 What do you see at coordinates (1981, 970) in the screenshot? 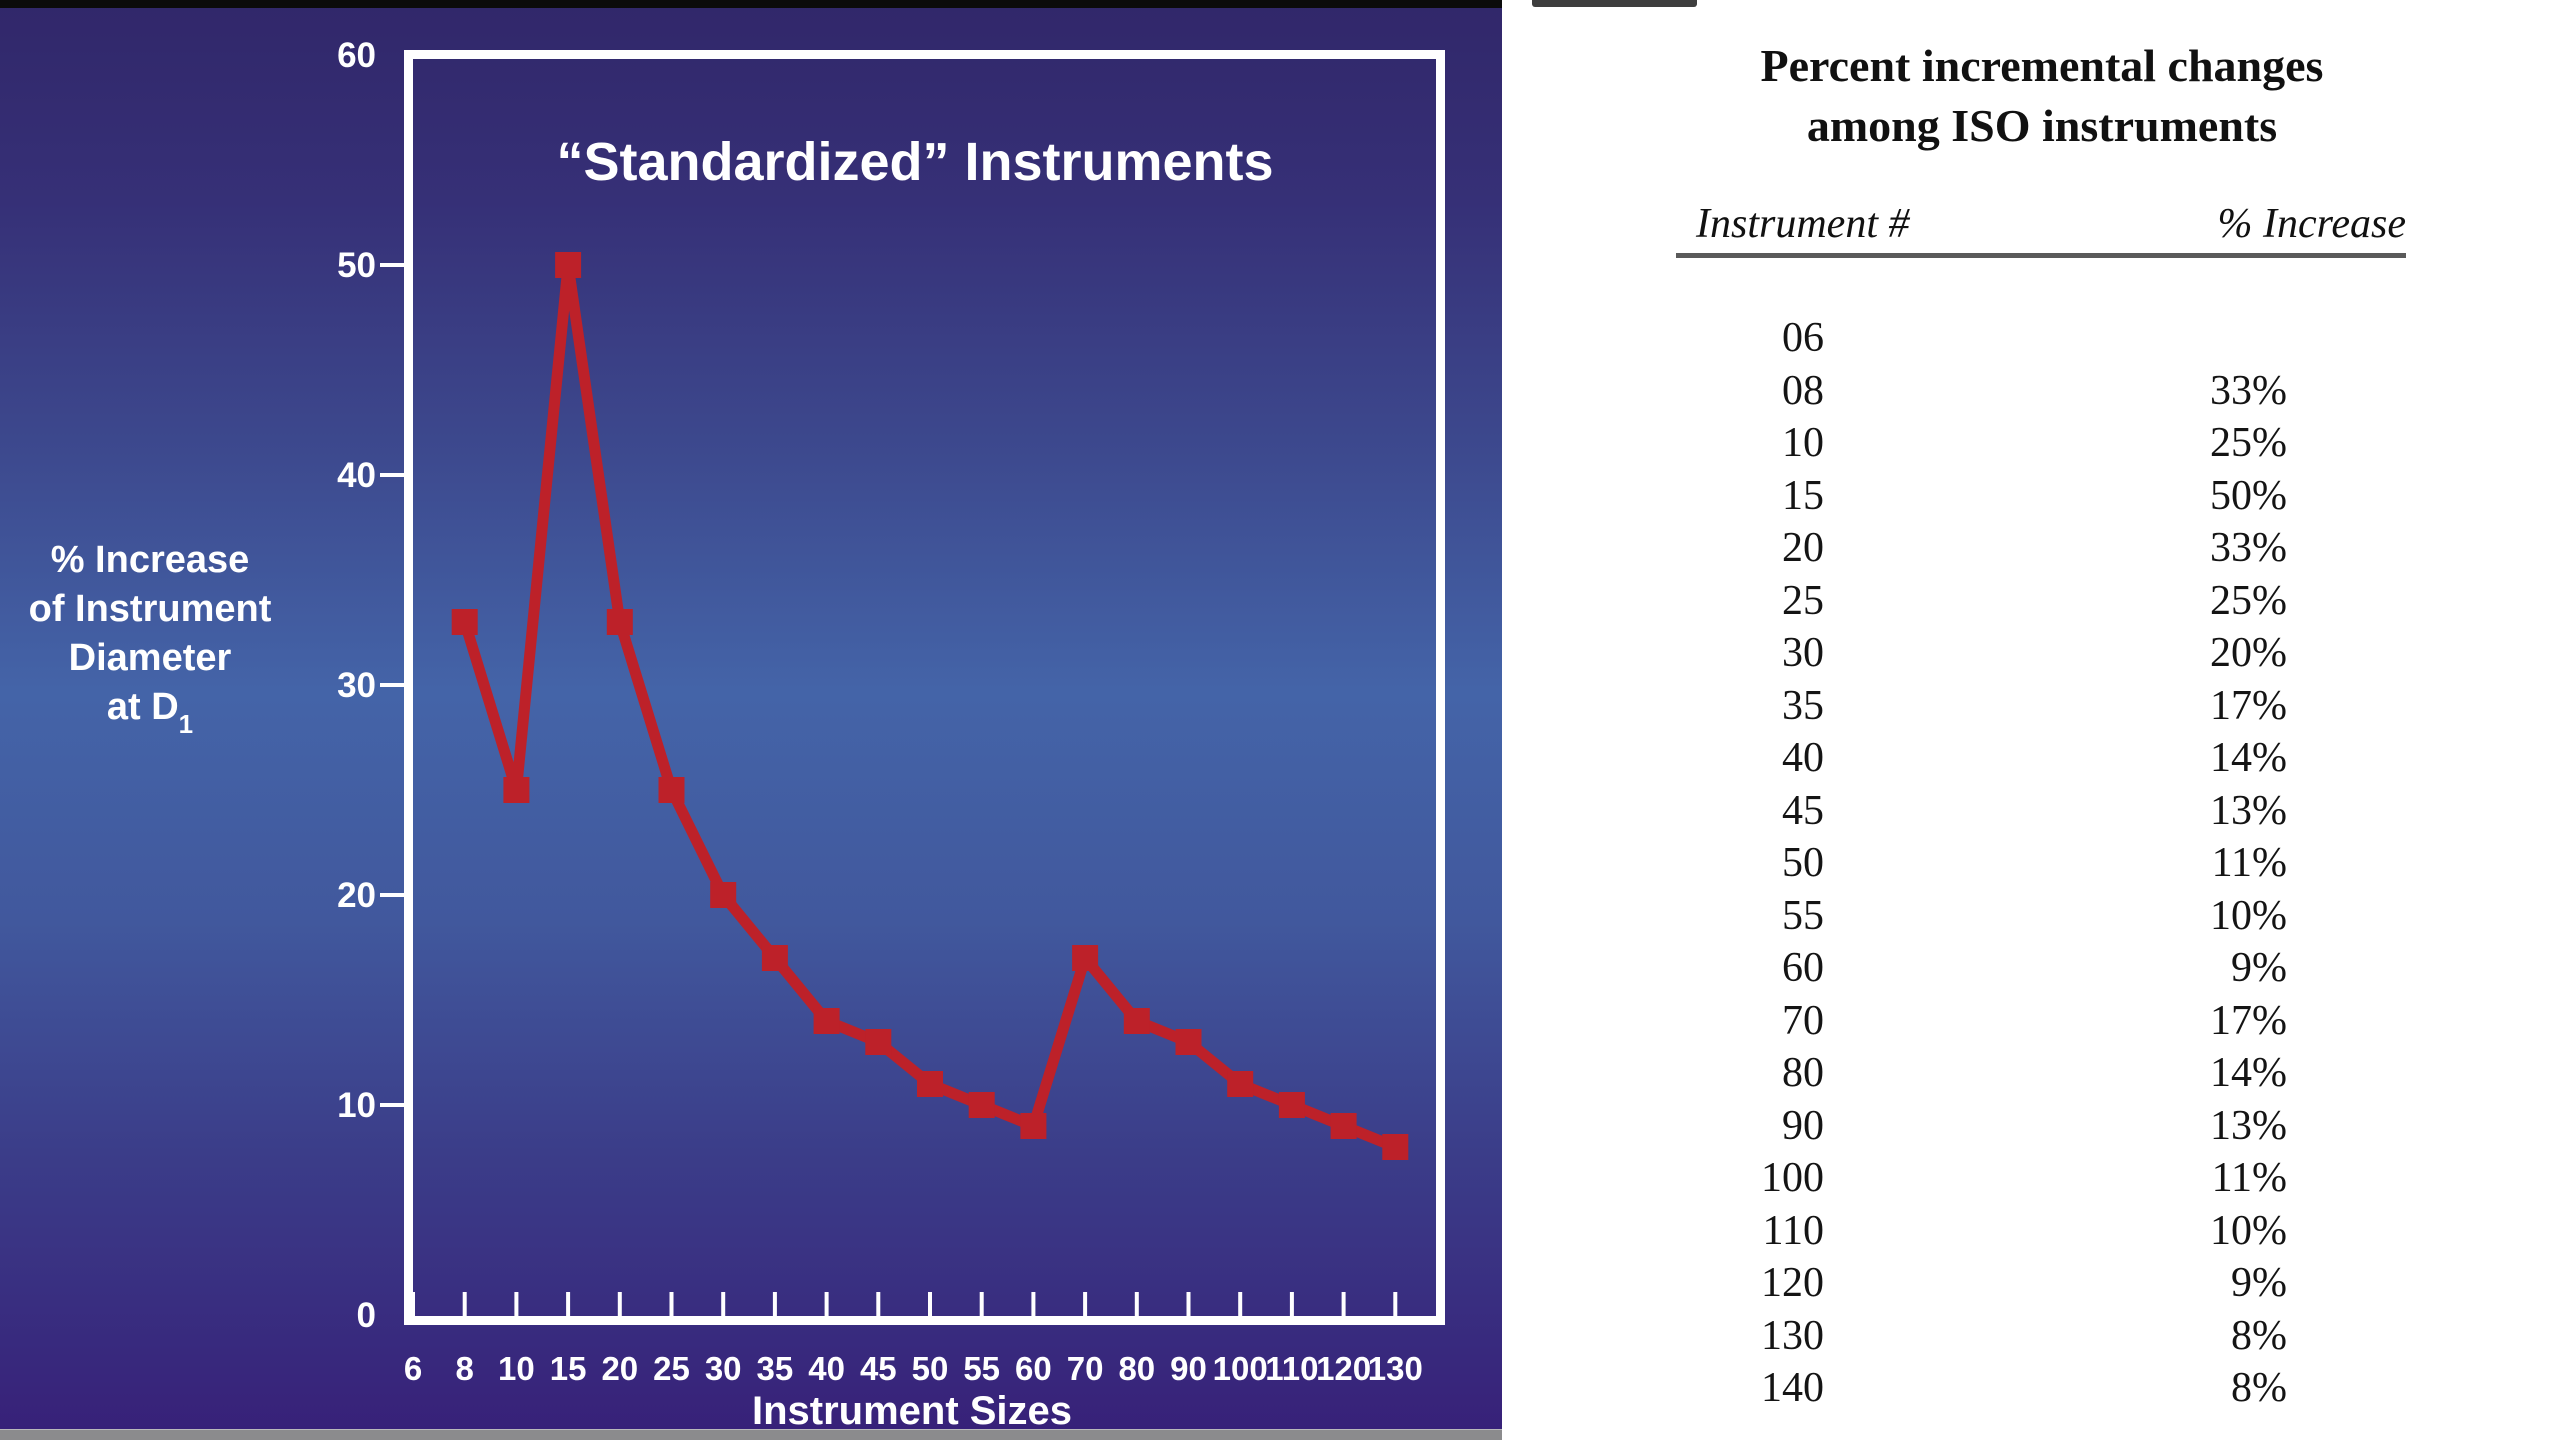
I see `table-row: 60 9%` at bounding box center [1981, 970].